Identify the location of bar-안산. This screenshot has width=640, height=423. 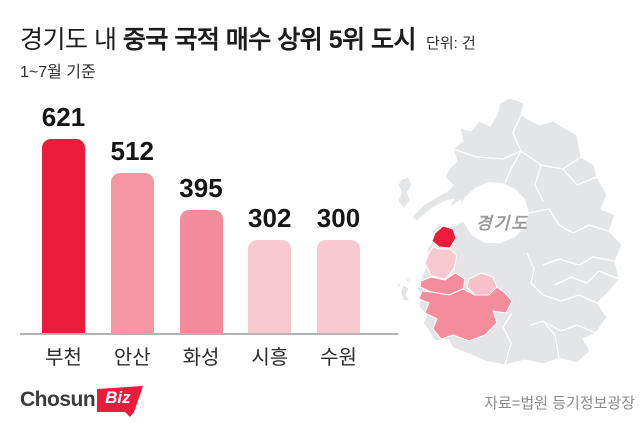
(132, 254).